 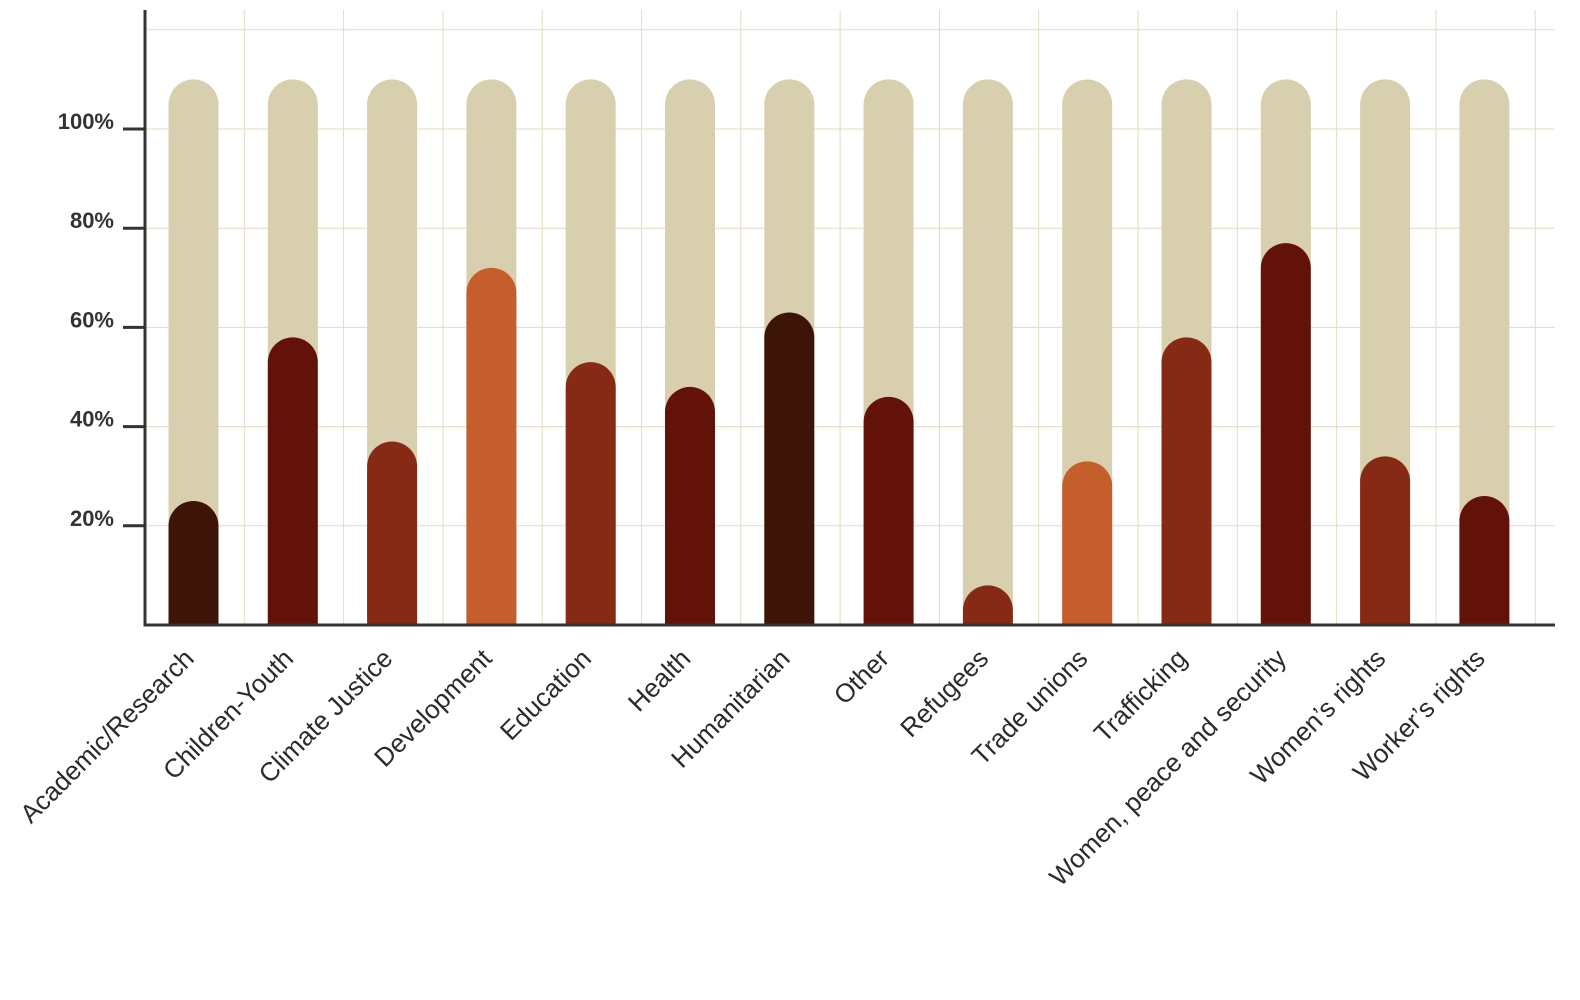 I want to click on y-tick-label: 20%, so click(x=92, y=518).